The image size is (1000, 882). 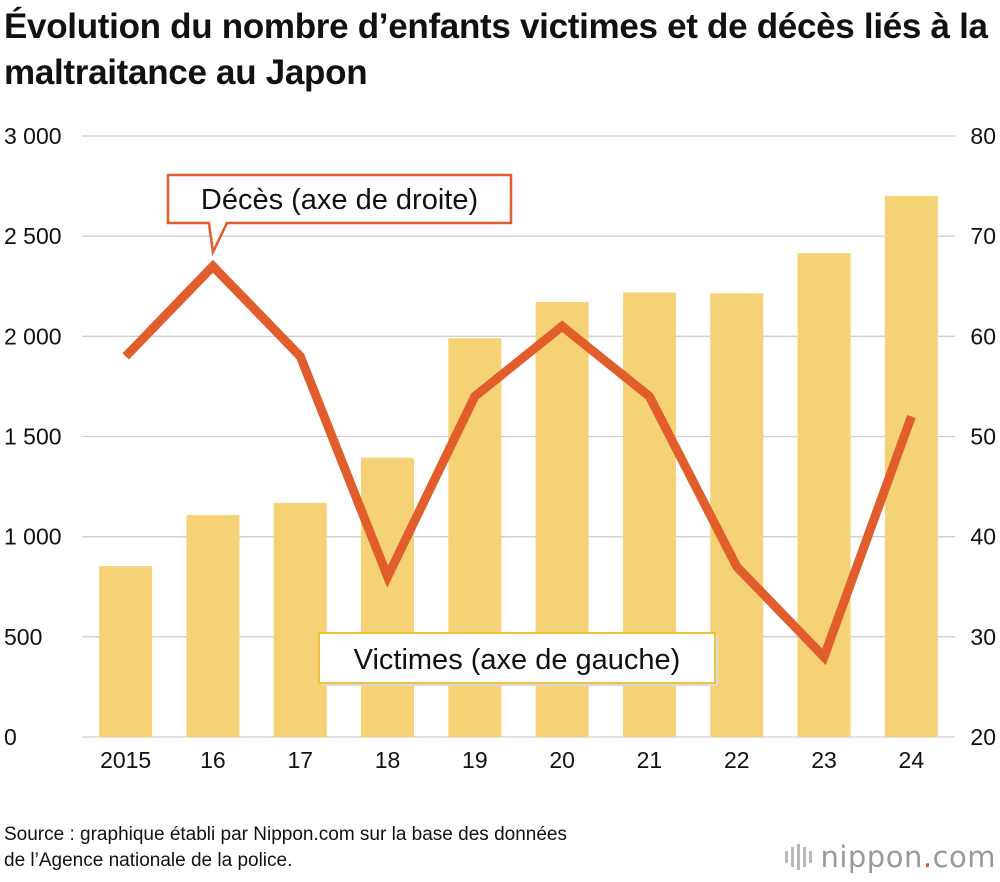 What do you see at coordinates (562, 760) in the screenshot?
I see `x-tick-label: 20` at bounding box center [562, 760].